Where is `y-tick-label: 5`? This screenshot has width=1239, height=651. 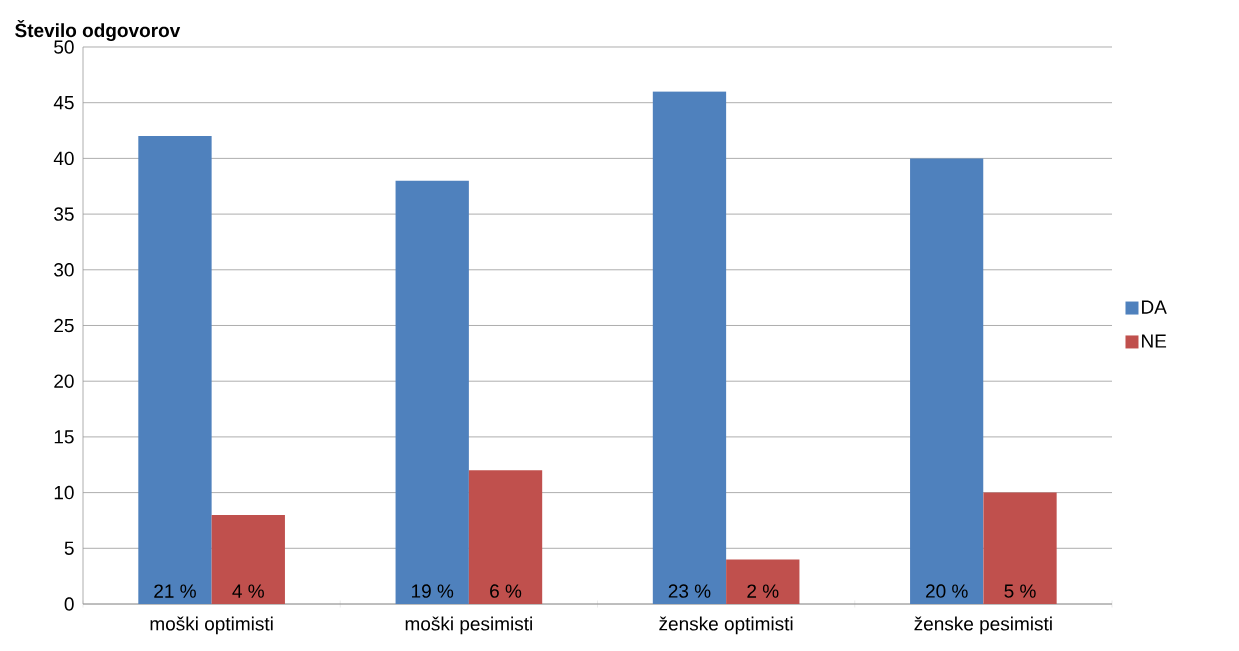
y-tick-label: 5 is located at coordinates (69, 548).